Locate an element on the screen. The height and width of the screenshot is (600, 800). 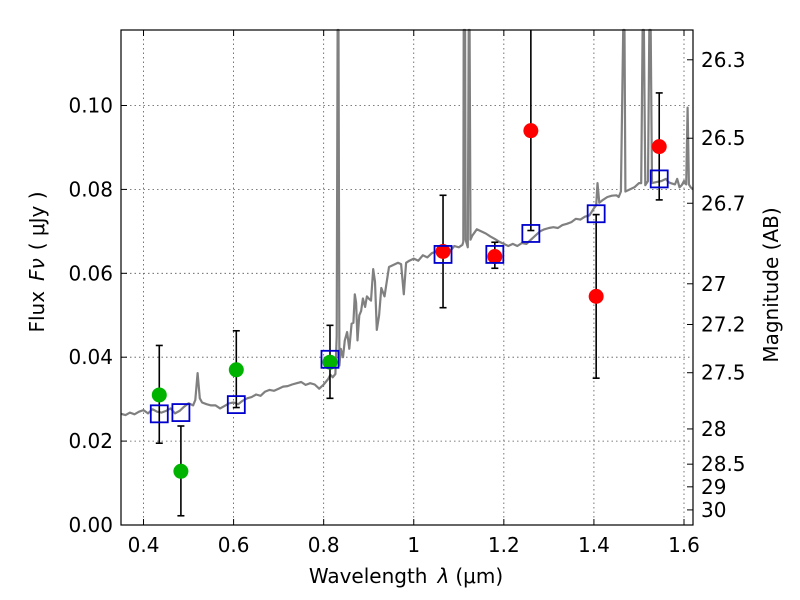
magnitude-tick-label: 27 is located at coordinates (713, 284).